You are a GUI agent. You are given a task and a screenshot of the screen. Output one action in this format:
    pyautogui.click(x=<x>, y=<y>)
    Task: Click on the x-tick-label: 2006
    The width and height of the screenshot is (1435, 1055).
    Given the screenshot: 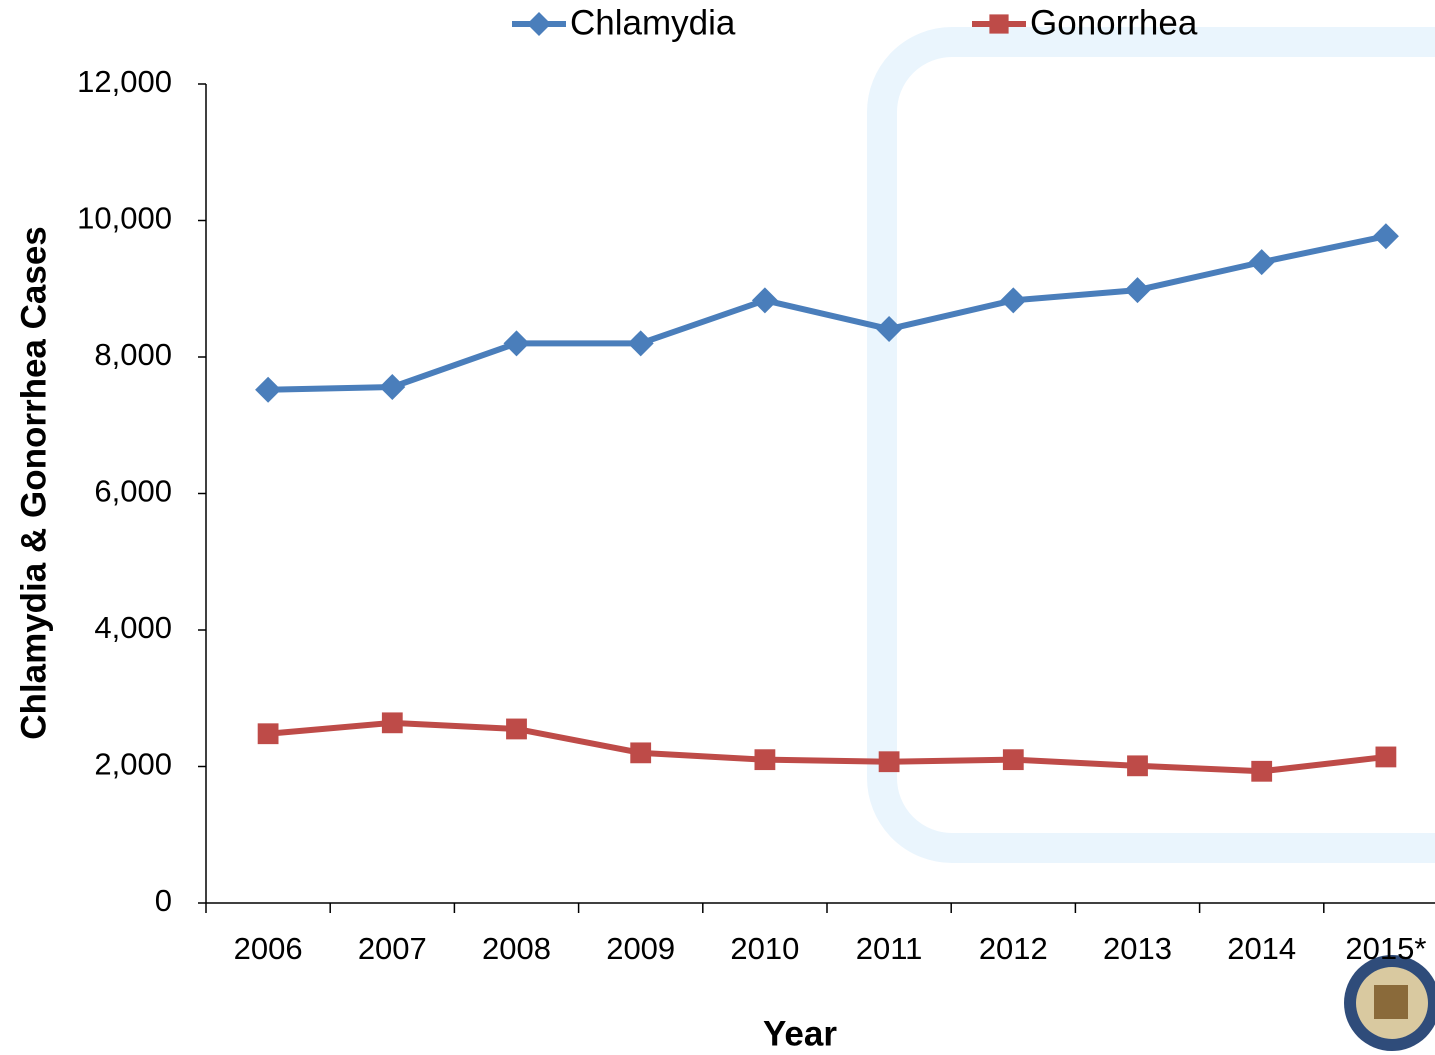 What is the action you would take?
    pyautogui.click(x=268, y=948)
    